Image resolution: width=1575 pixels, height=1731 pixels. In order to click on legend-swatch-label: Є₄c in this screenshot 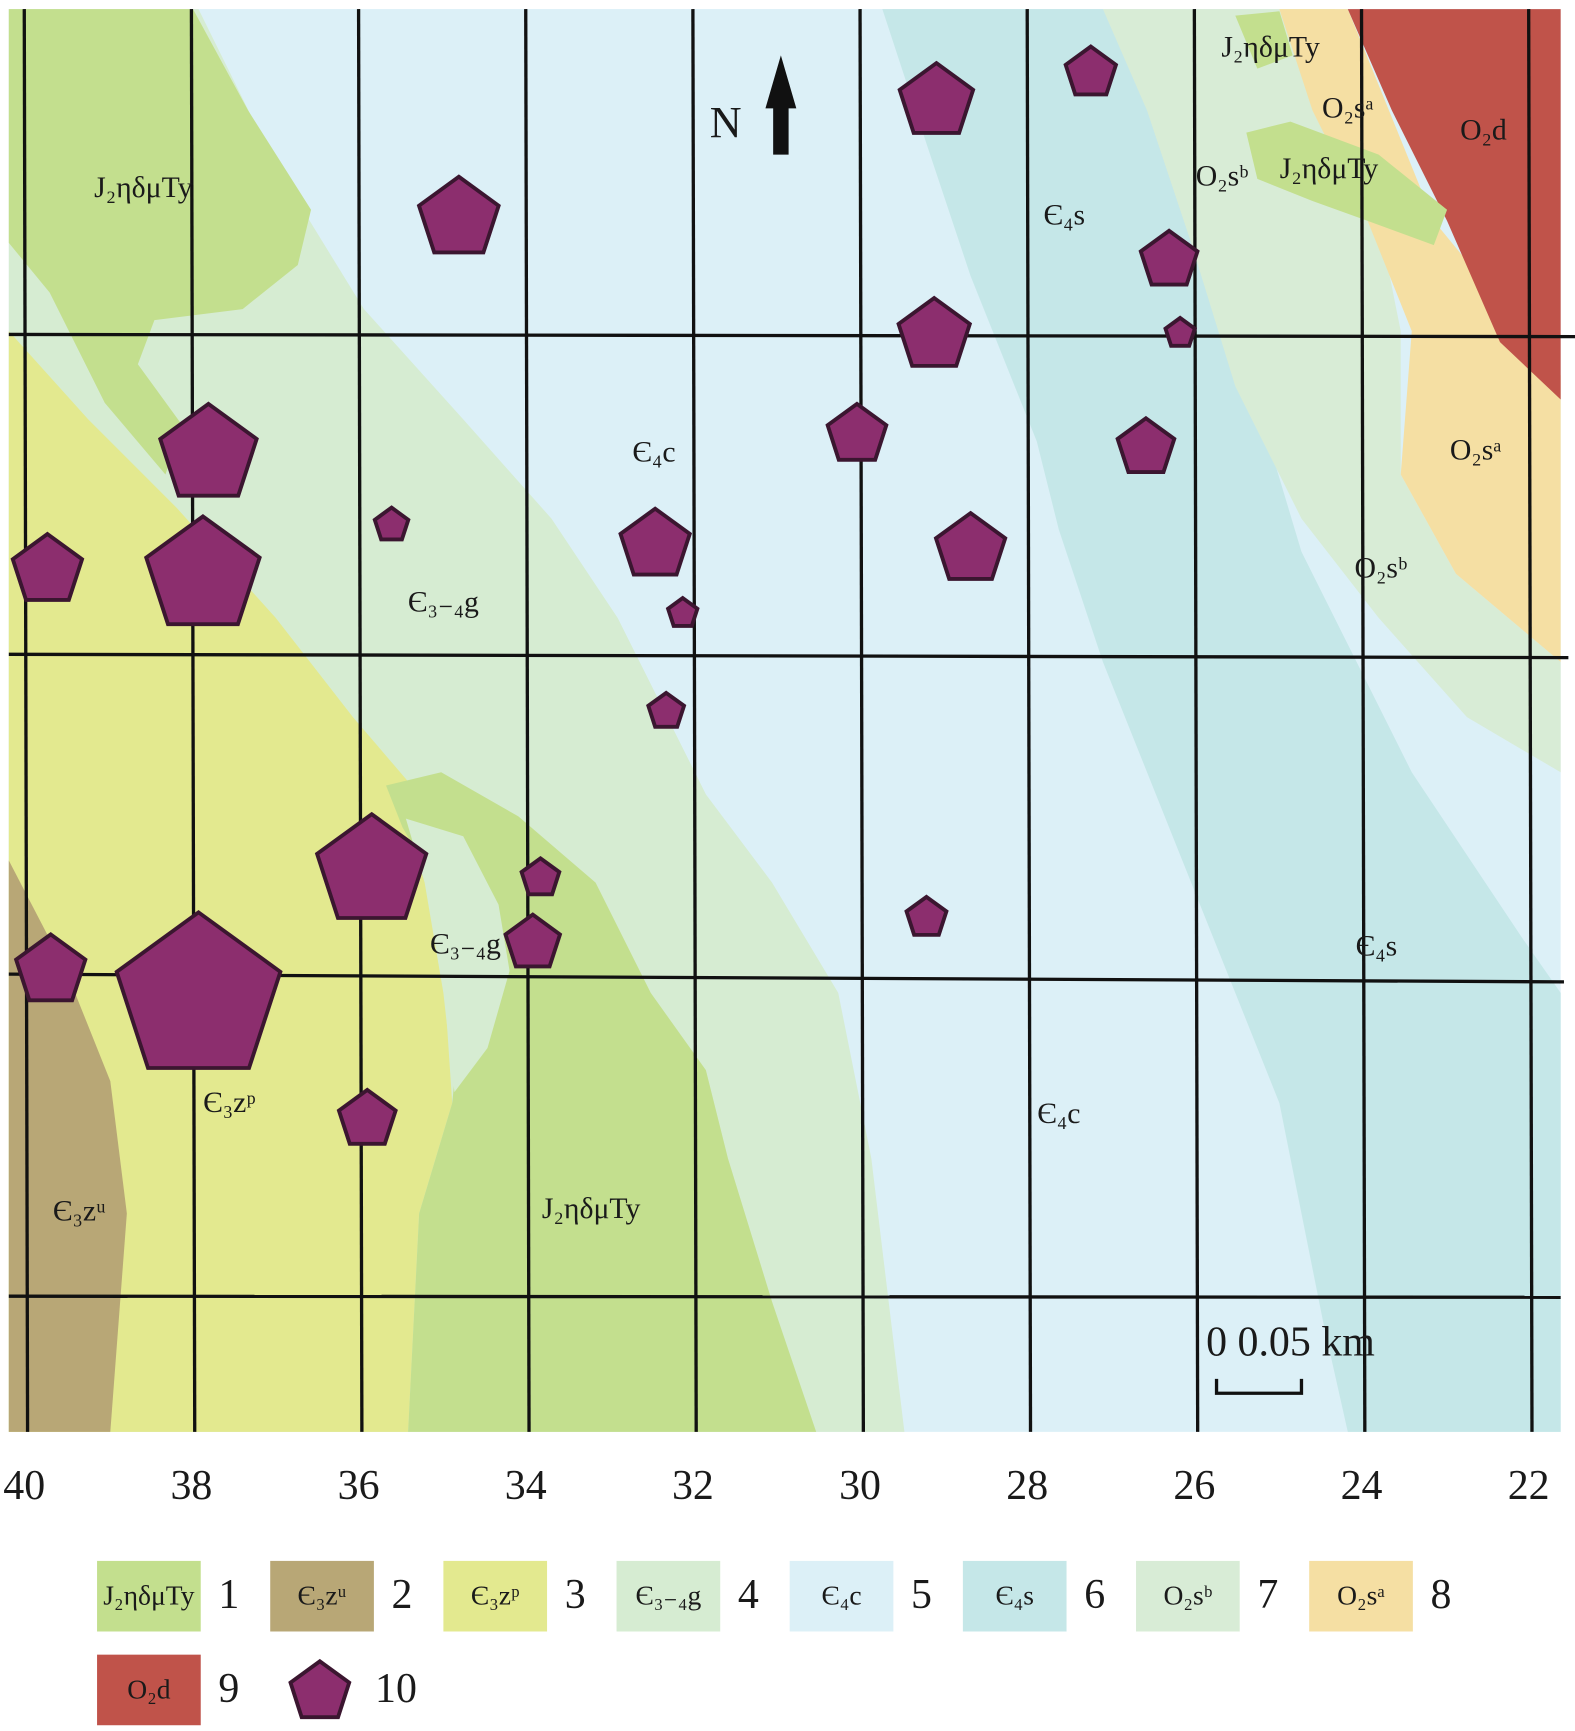, I will do `click(842, 1595)`.